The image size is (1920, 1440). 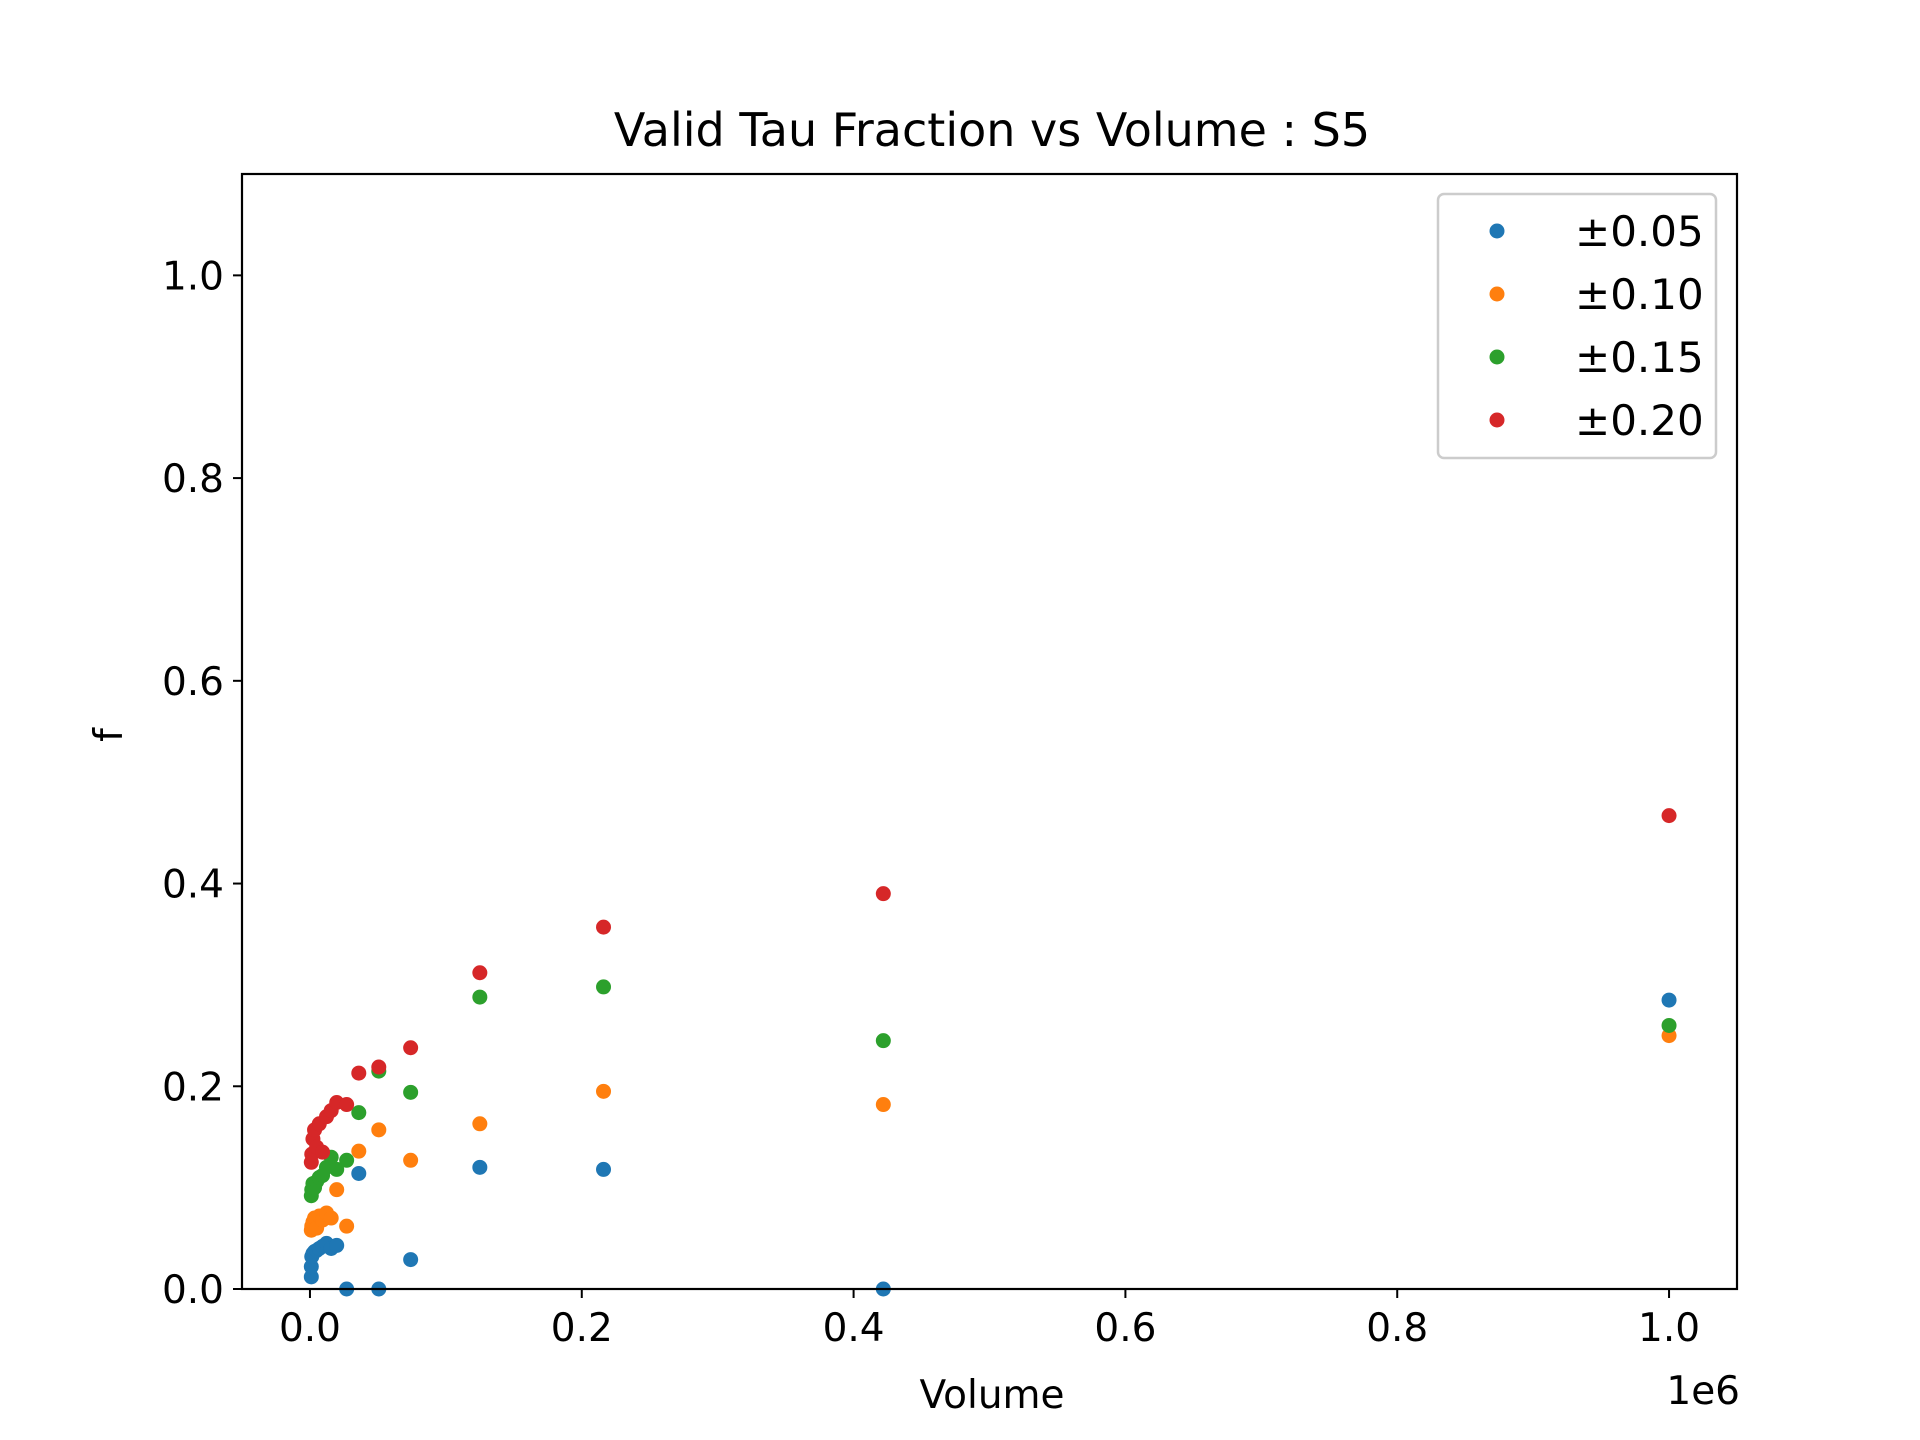 What do you see at coordinates (193, 885) in the screenshot?
I see `y-tick-label: 0.4` at bounding box center [193, 885].